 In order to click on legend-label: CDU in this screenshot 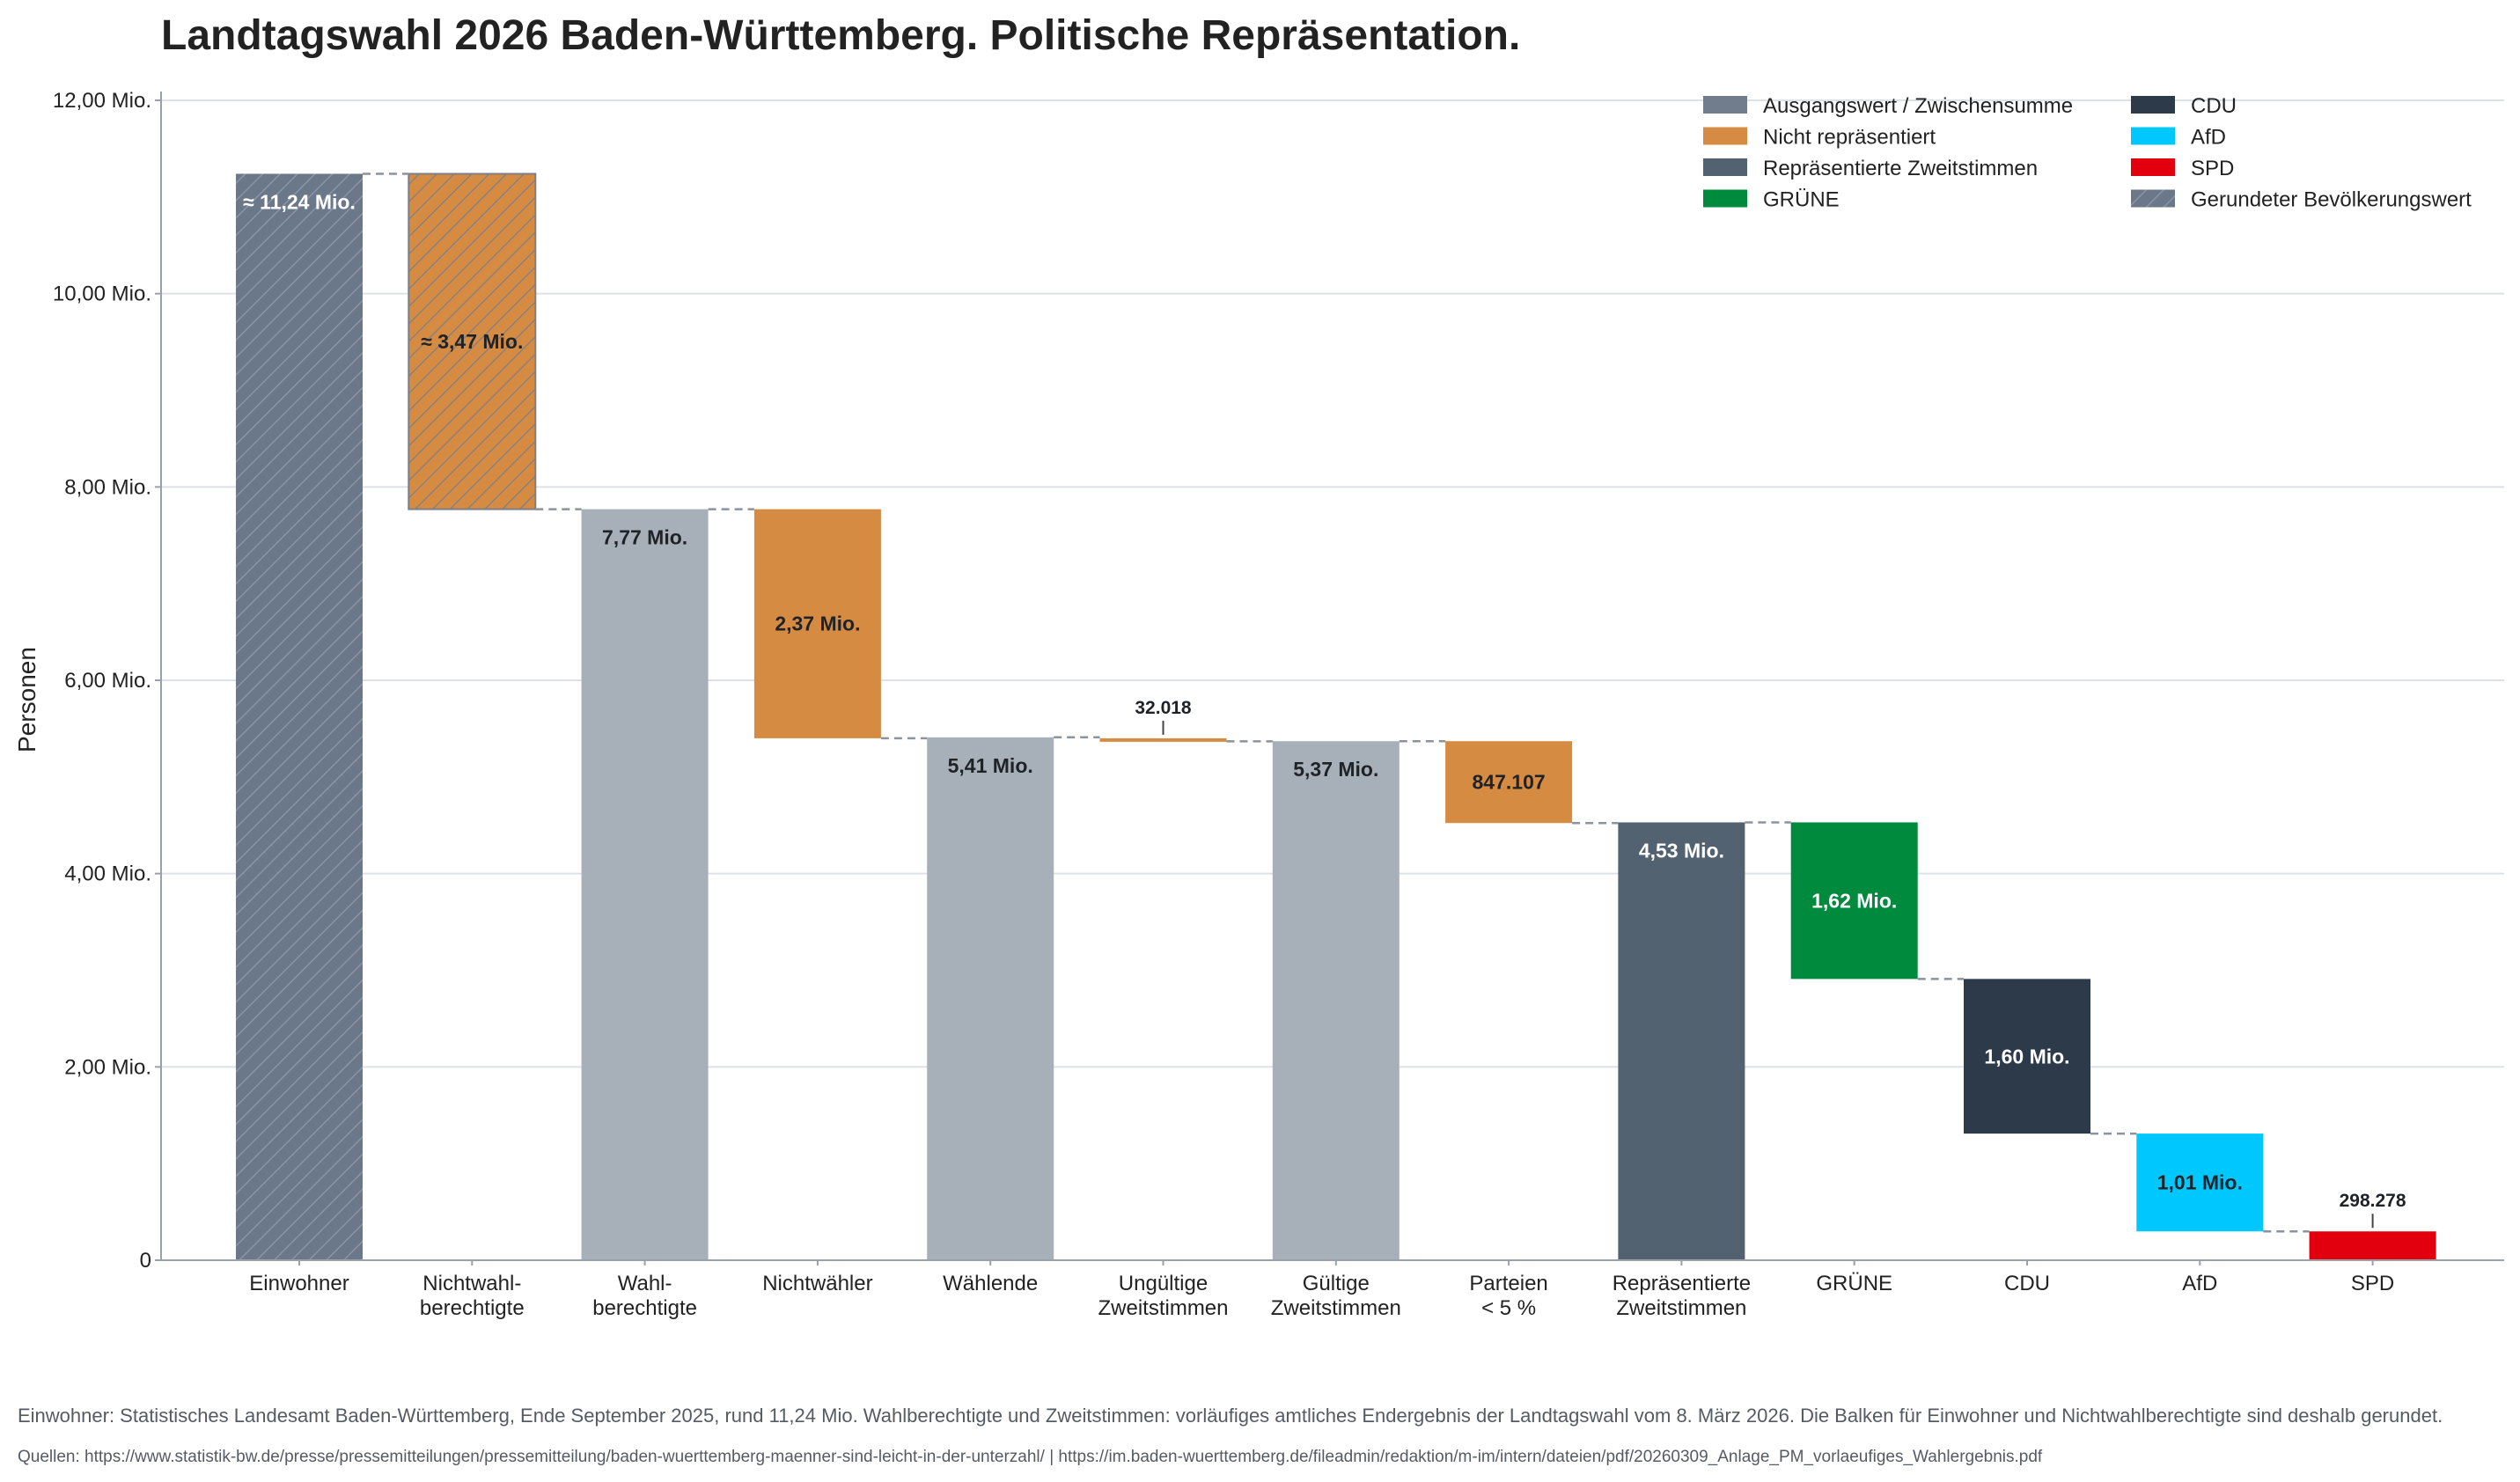, I will do `click(2214, 106)`.